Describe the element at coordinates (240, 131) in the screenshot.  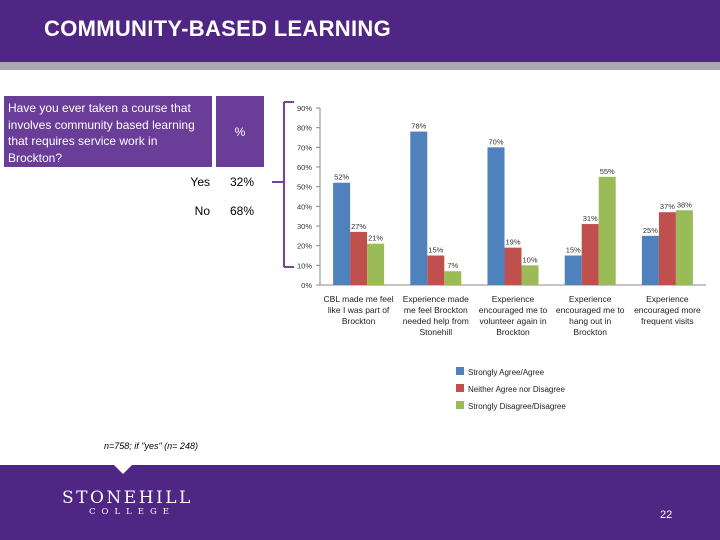
I see `percent-header: %` at that location.